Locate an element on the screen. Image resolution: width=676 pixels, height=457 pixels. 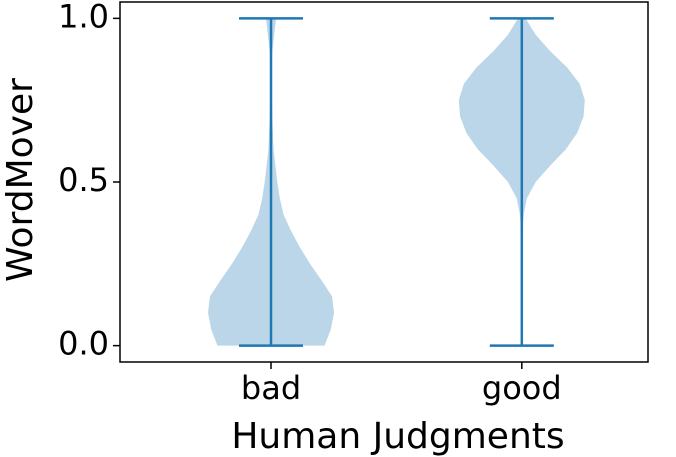
y-tick-label: 1.0 is located at coordinates (83, 17).